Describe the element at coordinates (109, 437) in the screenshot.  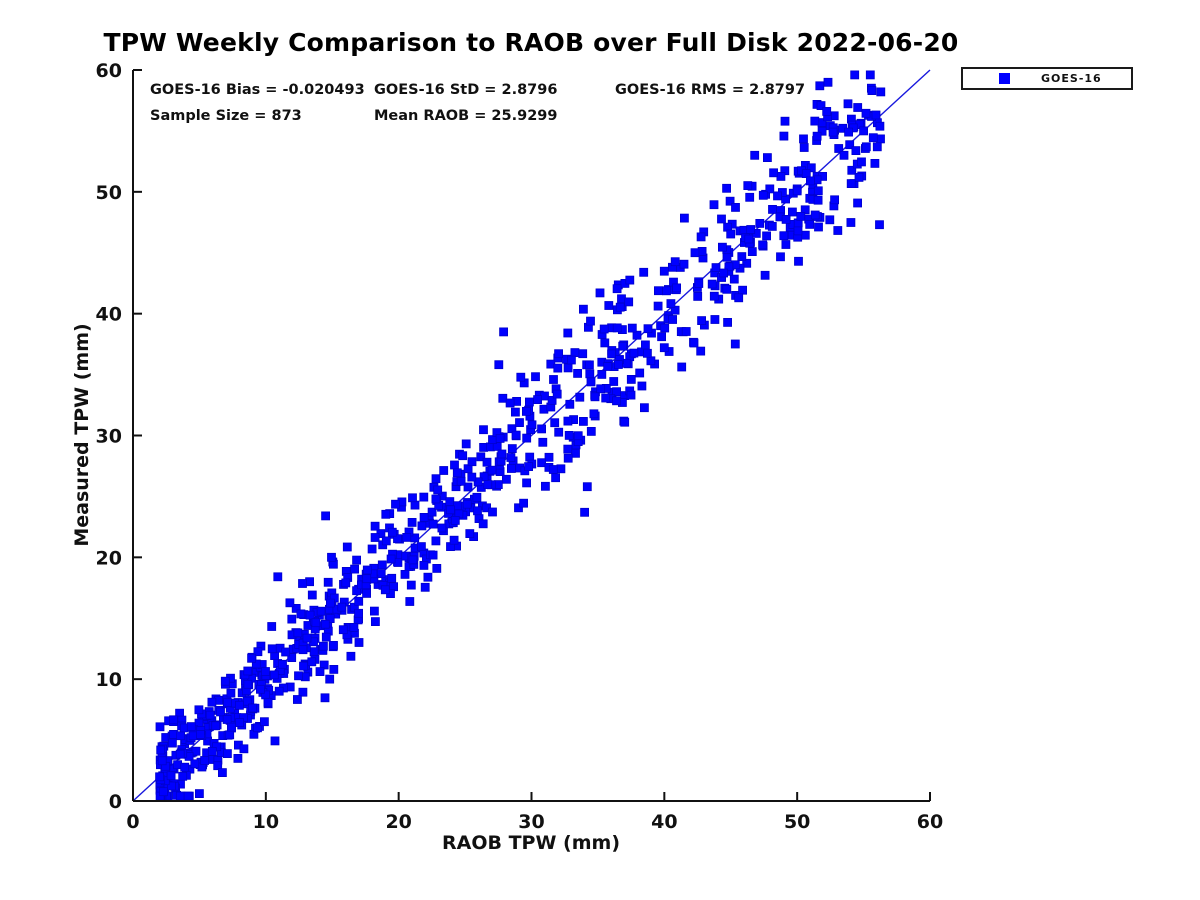
I see `y-tick-label: 30` at that location.